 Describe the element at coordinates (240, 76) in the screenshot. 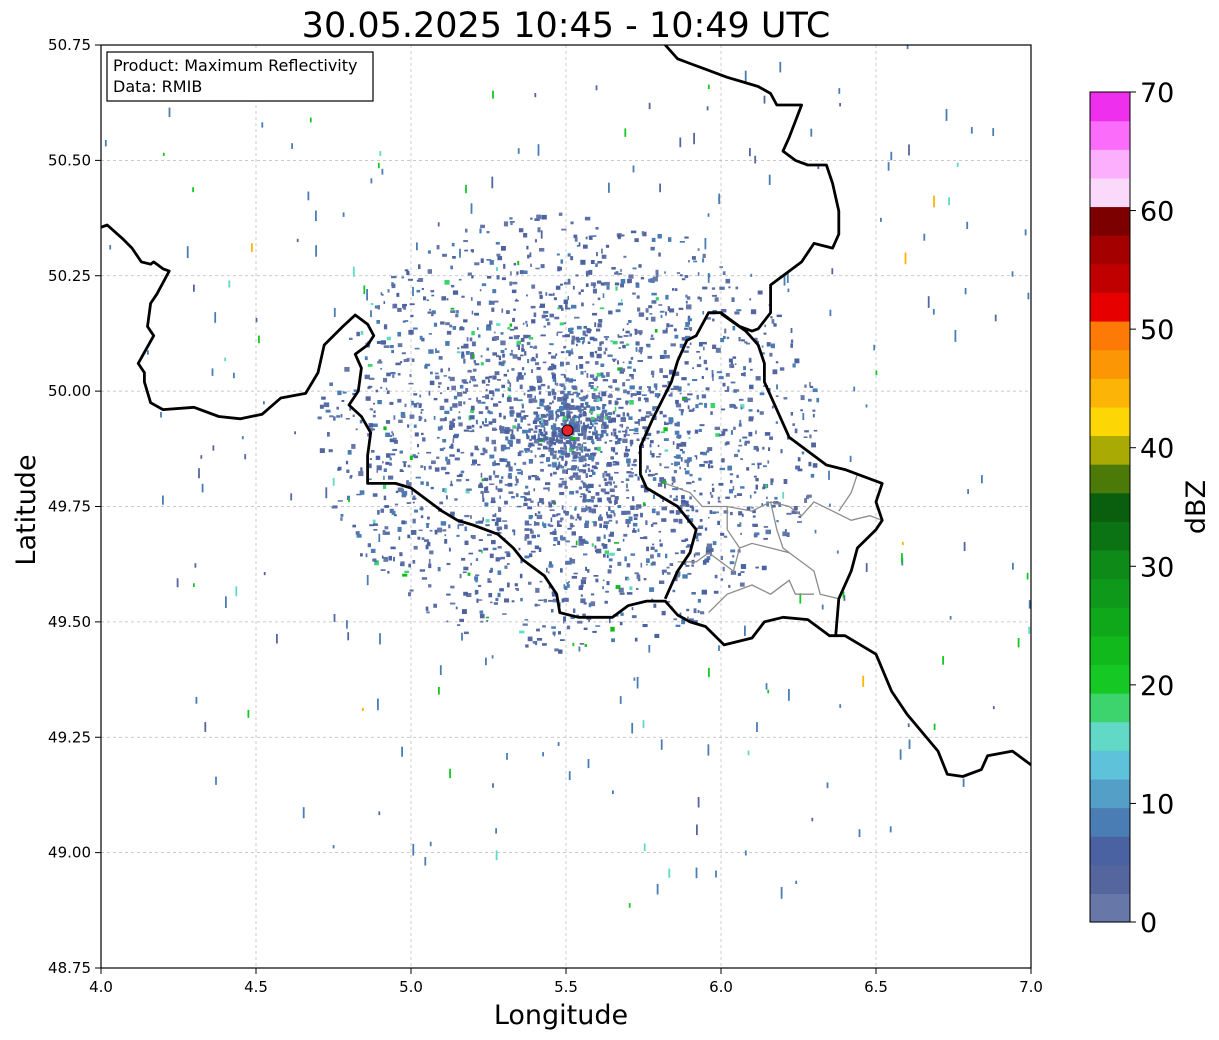

I see `info-box-frame` at that location.